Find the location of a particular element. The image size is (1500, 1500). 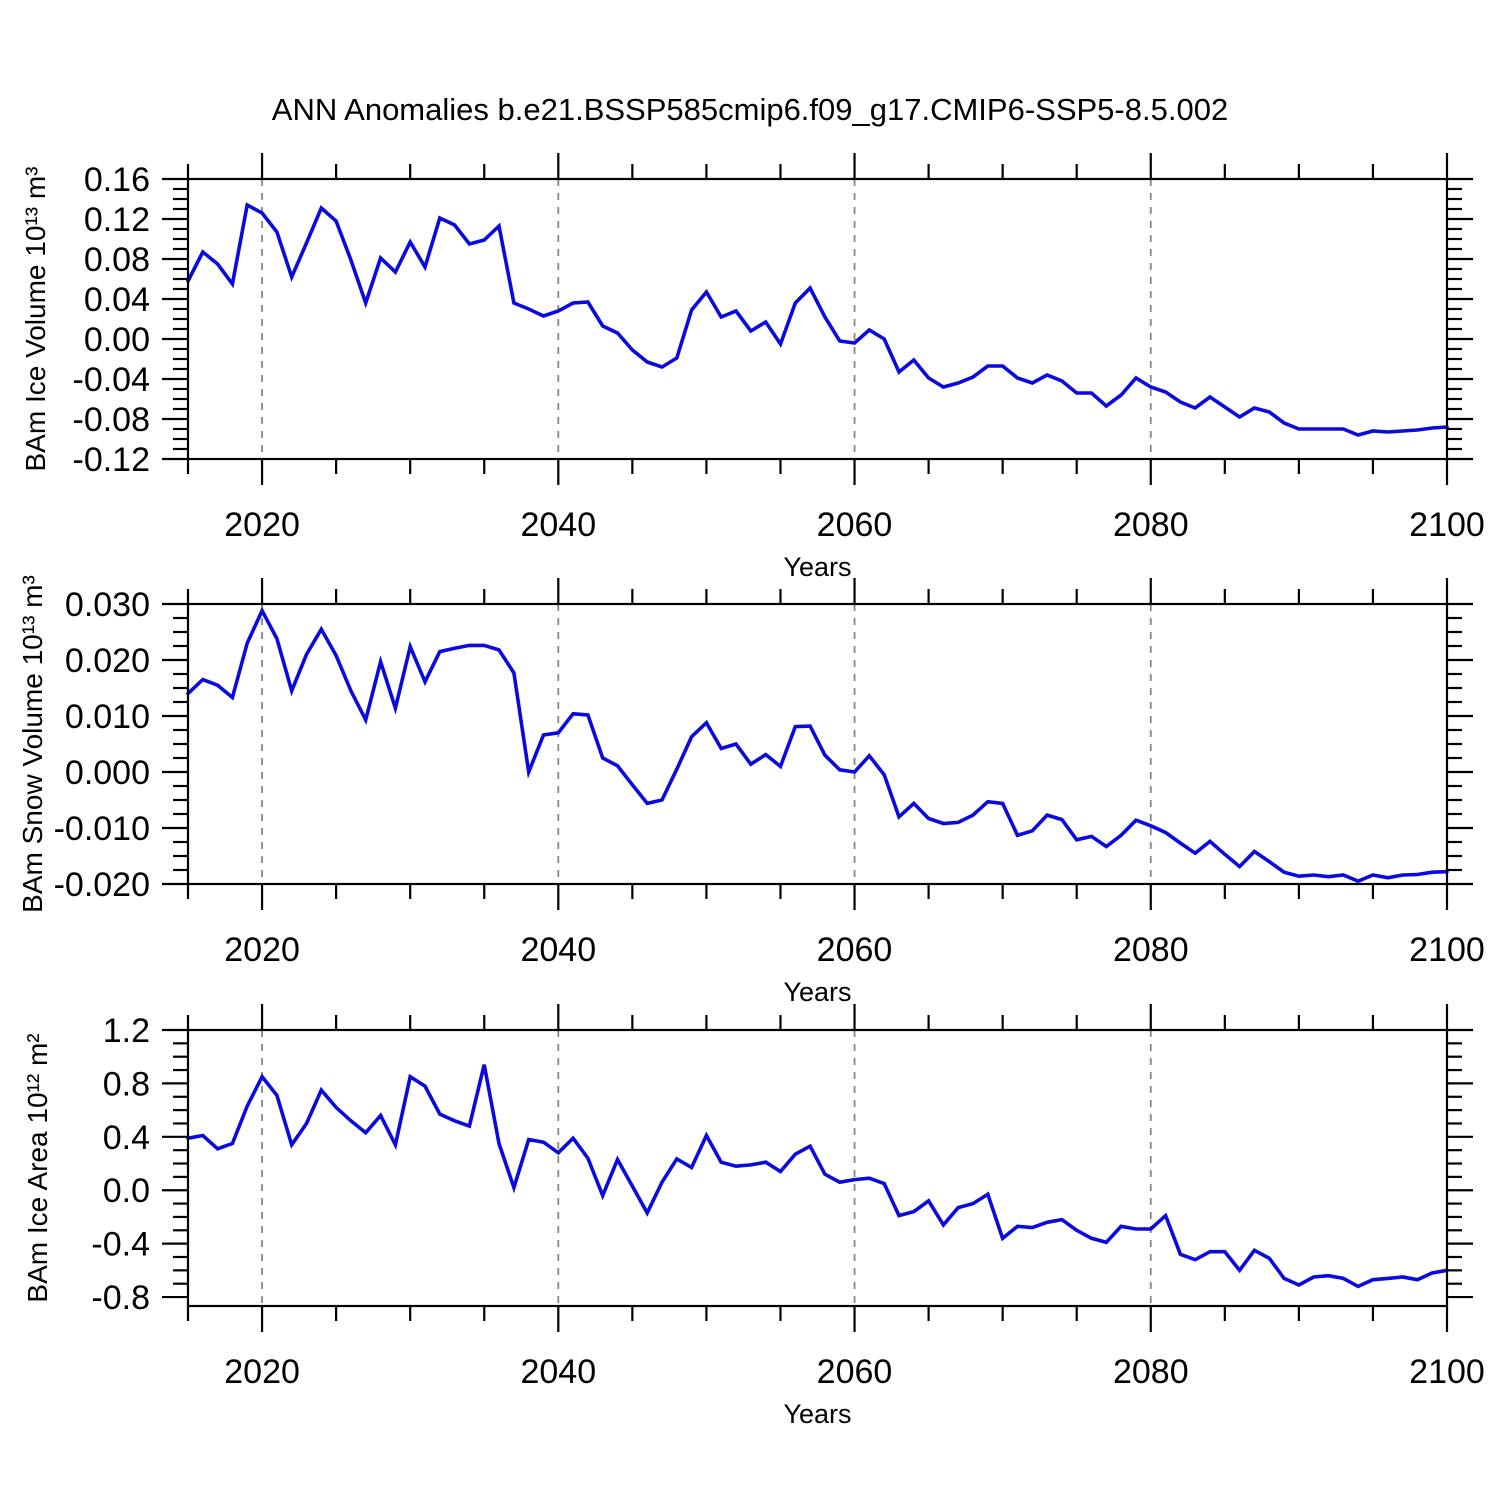

ice-volume-ytick-label: 0.00 is located at coordinates (117, 340).